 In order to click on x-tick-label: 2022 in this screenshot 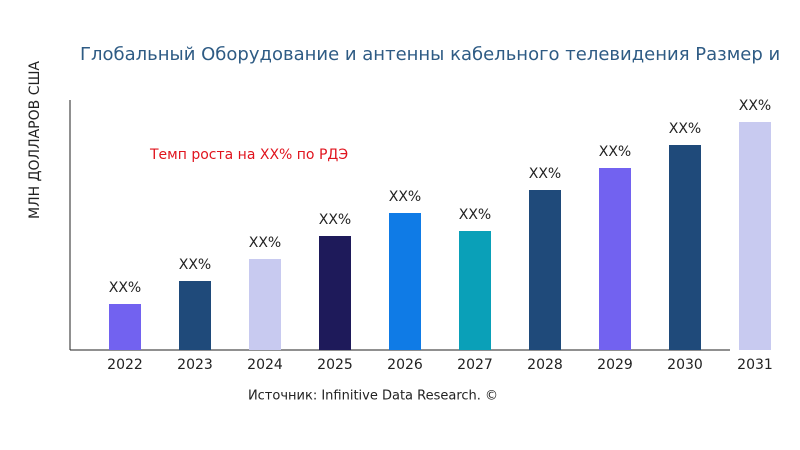, I will do `click(125, 365)`.